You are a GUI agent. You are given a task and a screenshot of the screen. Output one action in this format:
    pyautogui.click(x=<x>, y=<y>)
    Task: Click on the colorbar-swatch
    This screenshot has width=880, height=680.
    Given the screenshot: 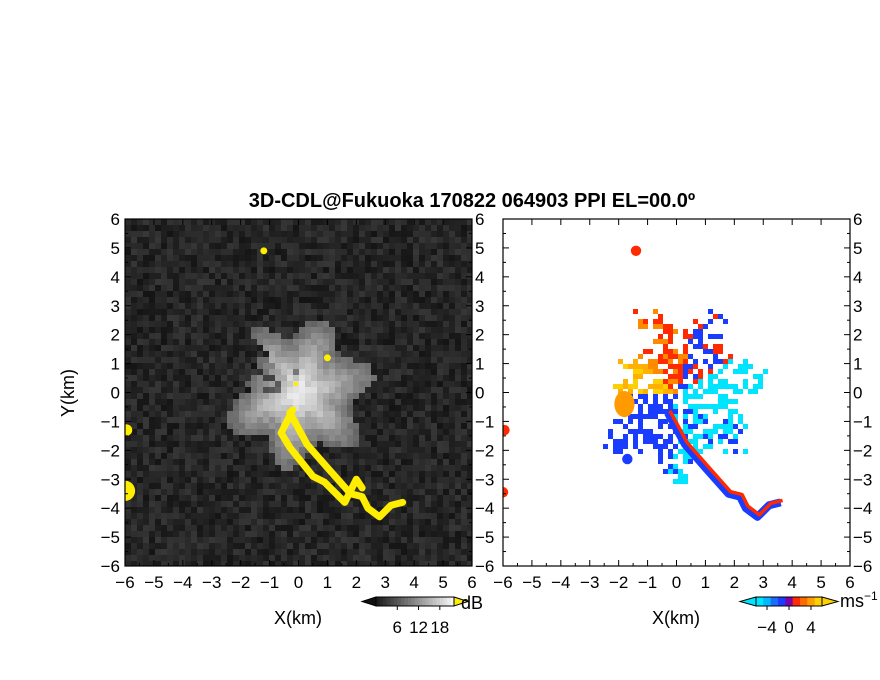 What is the action you would take?
    pyautogui.click(x=395, y=601)
    